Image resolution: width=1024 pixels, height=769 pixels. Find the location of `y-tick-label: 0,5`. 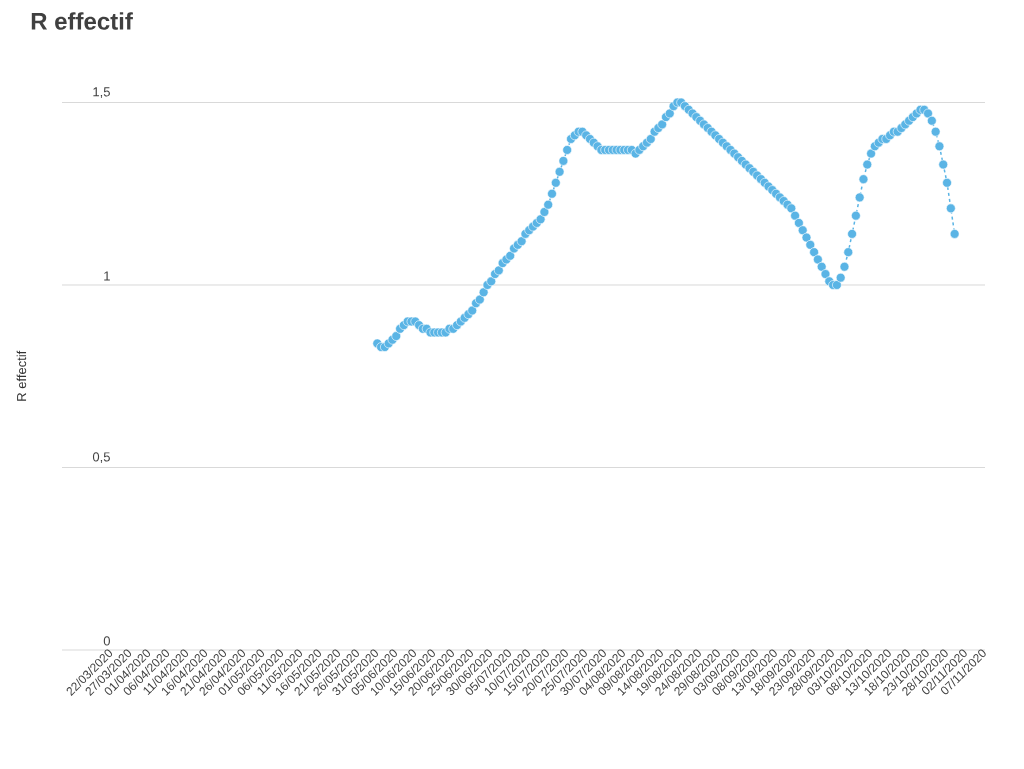

y-tick-label: 0,5 is located at coordinates (101, 457).